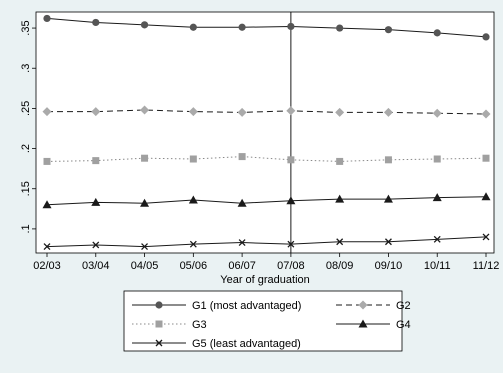 The width and height of the screenshot is (503, 373). Describe the element at coordinates (26, 108) in the screenshot. I see `y-tick-label: .25` at that location.